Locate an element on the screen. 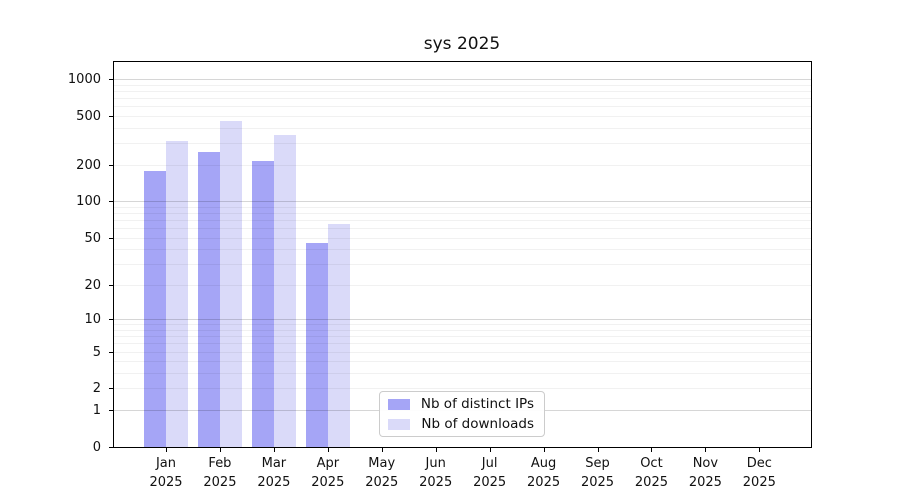  y-tick-label: 1 is located at coordinates (96, 411).